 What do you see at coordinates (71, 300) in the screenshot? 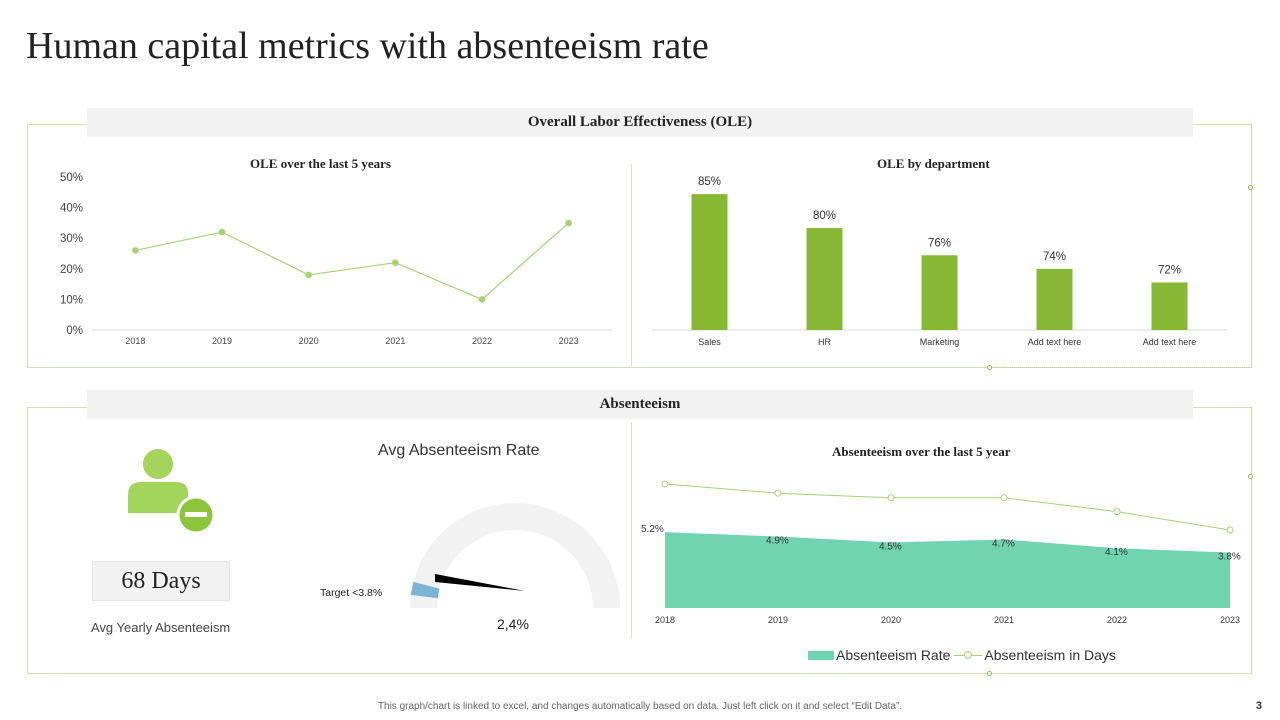
I see `ole-years-y-tick: 10%` at bounding box center [71, 300].